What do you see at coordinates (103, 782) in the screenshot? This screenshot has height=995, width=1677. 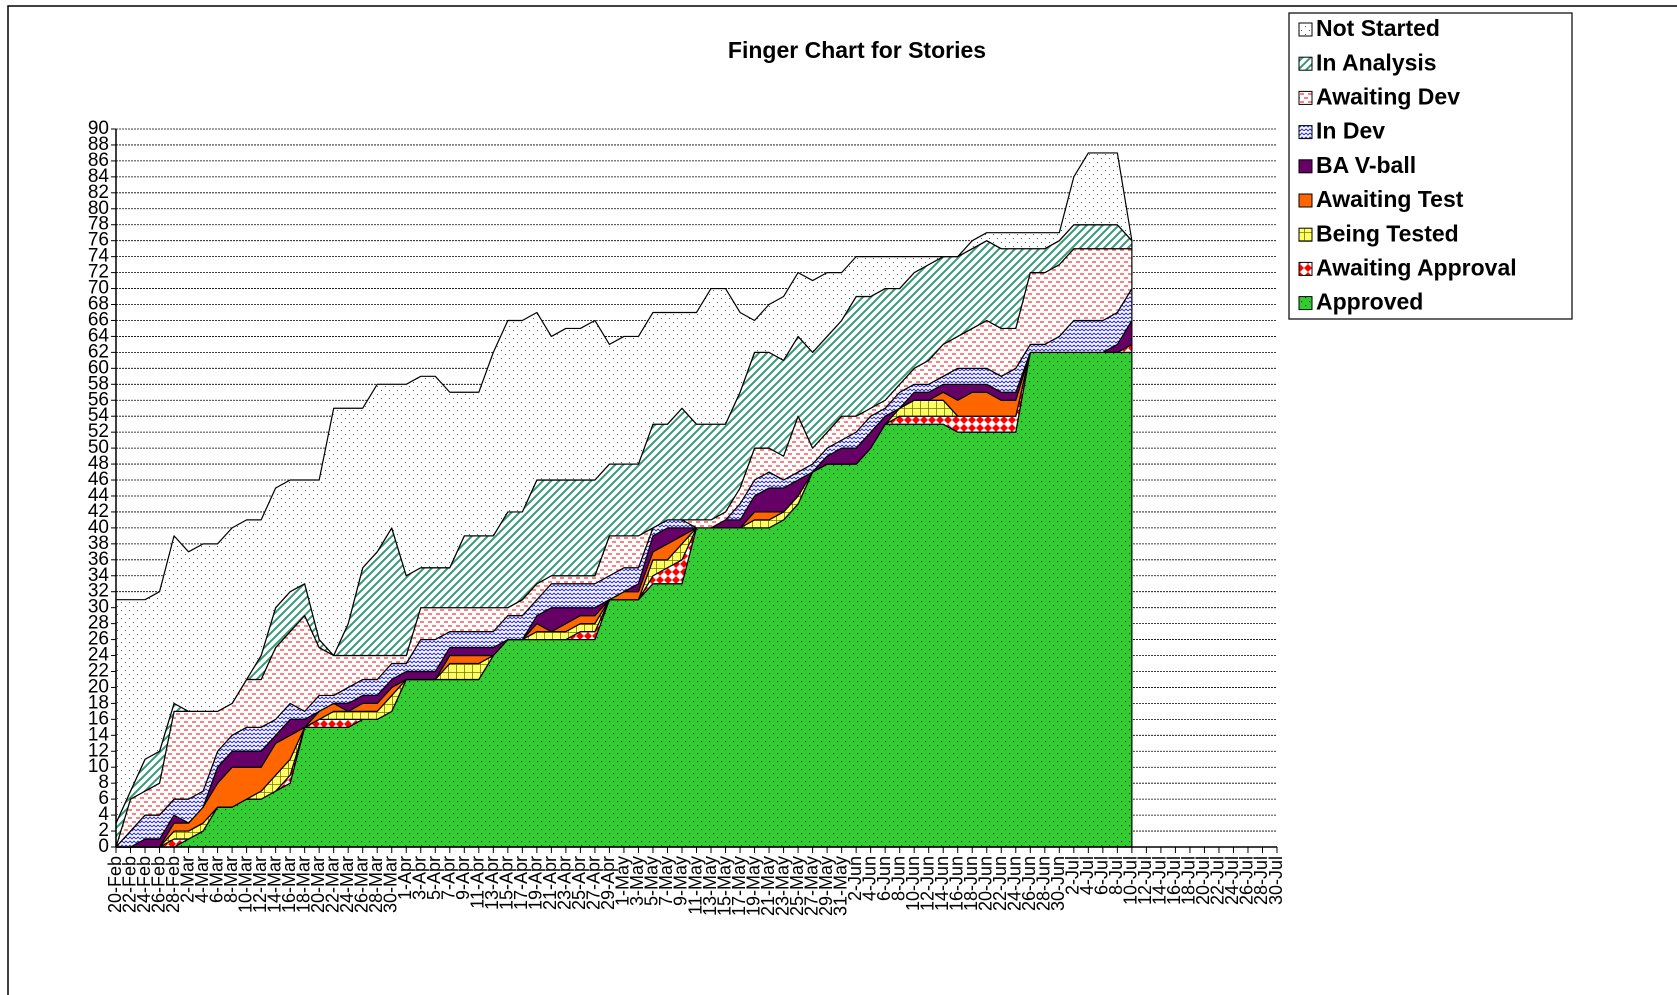 I see `y-tick-label: 8` at bounding box center [103, 782].